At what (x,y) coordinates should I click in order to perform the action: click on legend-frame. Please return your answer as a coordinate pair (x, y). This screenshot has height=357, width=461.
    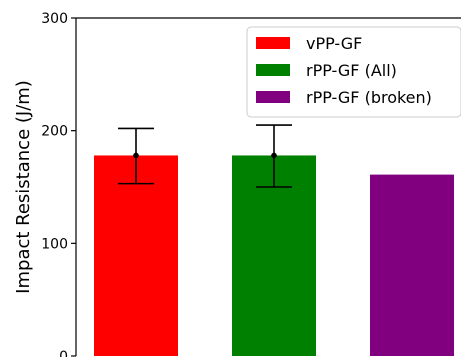
    Looking at the image, I should click on (353, 72).